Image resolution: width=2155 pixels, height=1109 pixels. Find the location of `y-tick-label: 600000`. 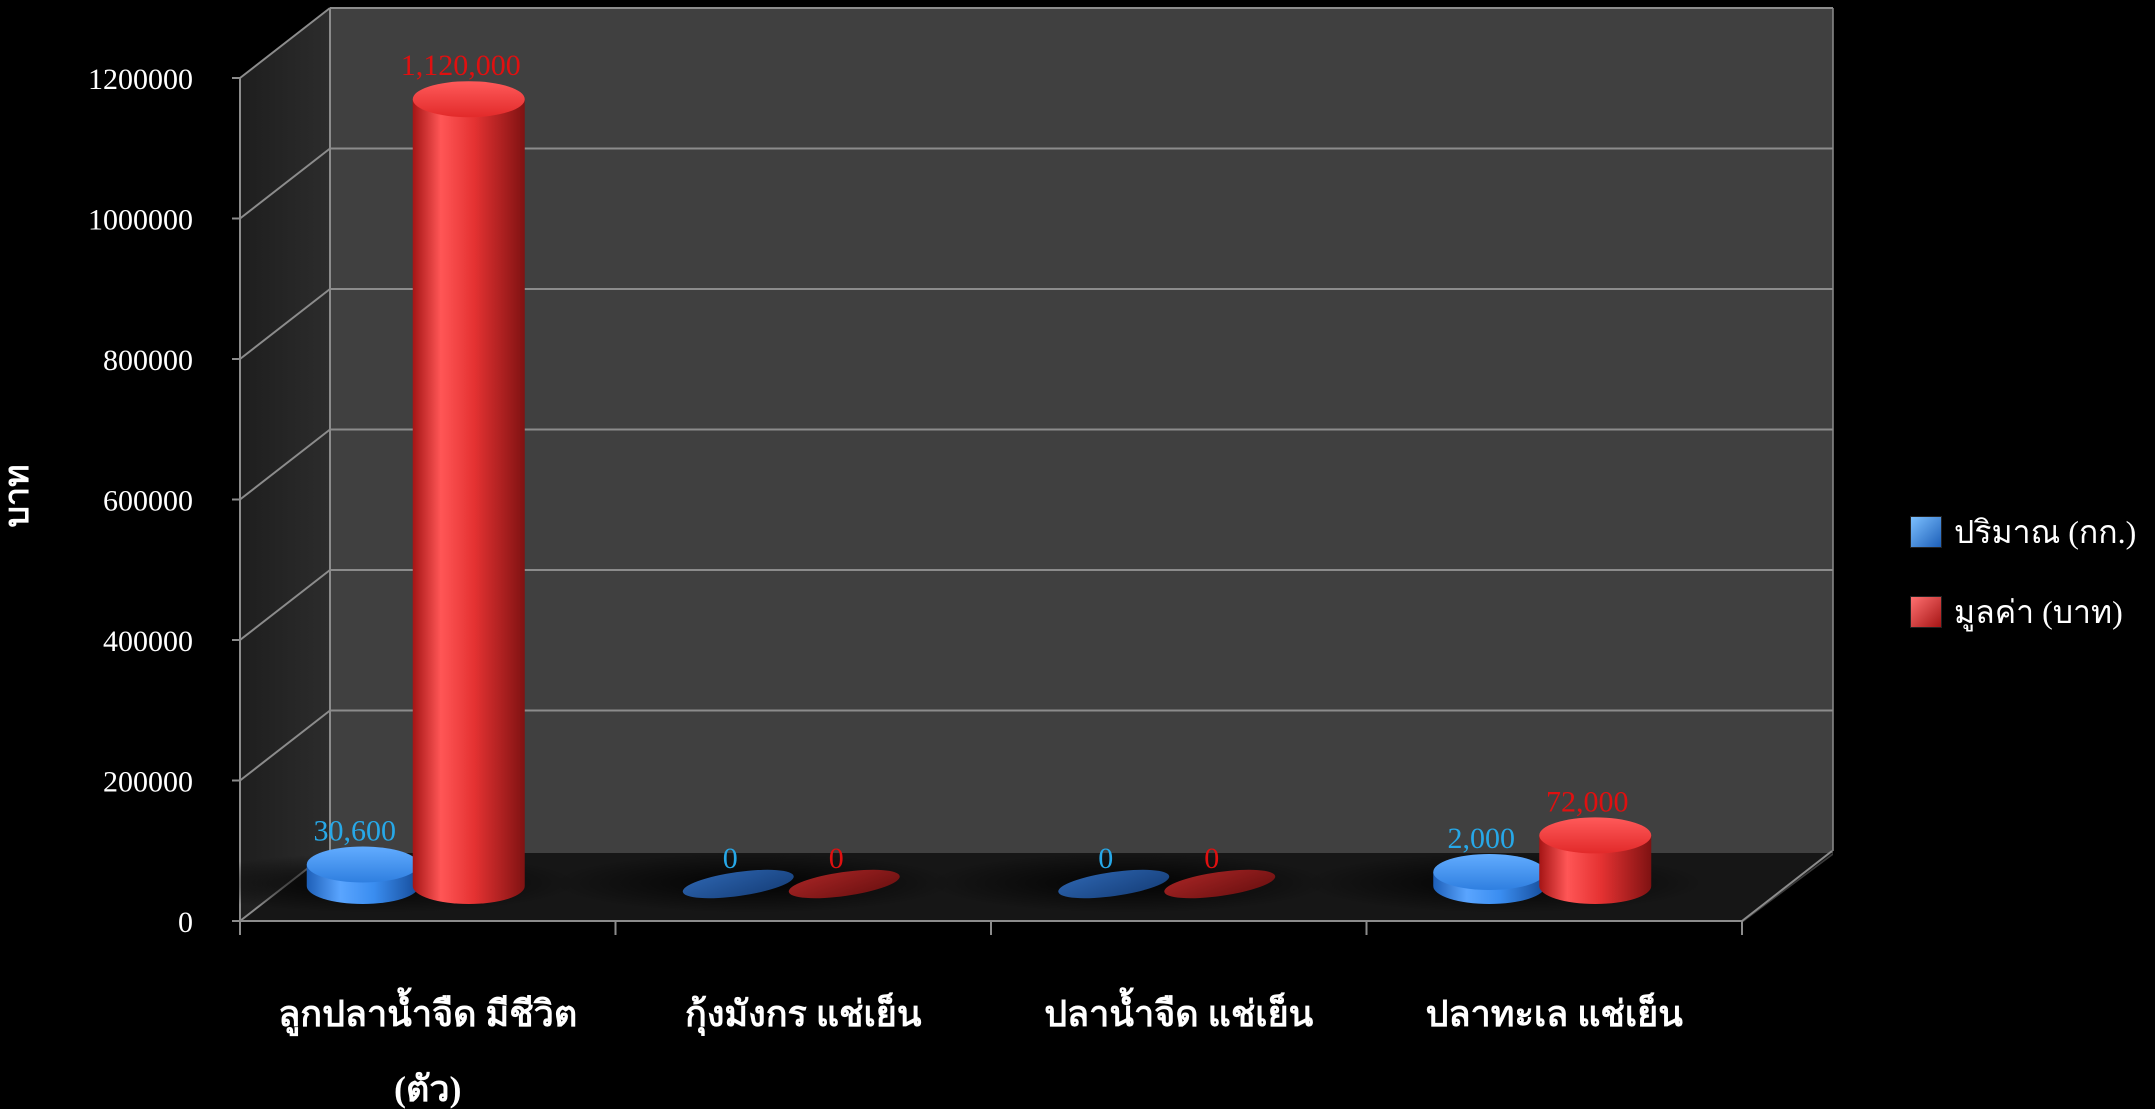

y-tick-label: 600000 is located at coordinates (148, 501).